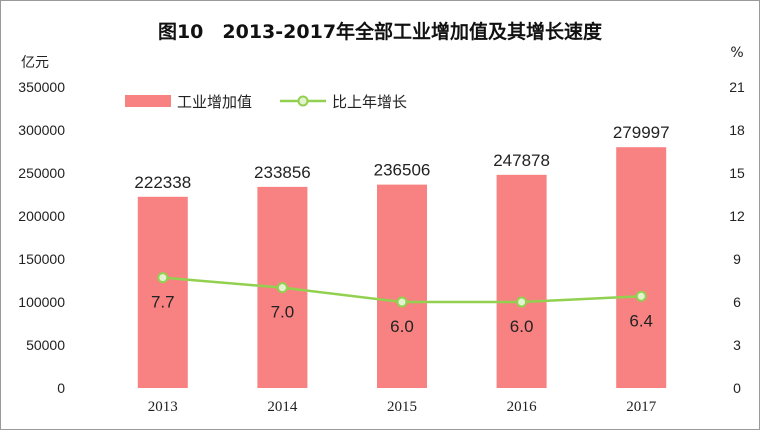  Describe the element at coordinates (369, 102) in the screenshot. I see `legend-line-label: 比上年增长` at that location.